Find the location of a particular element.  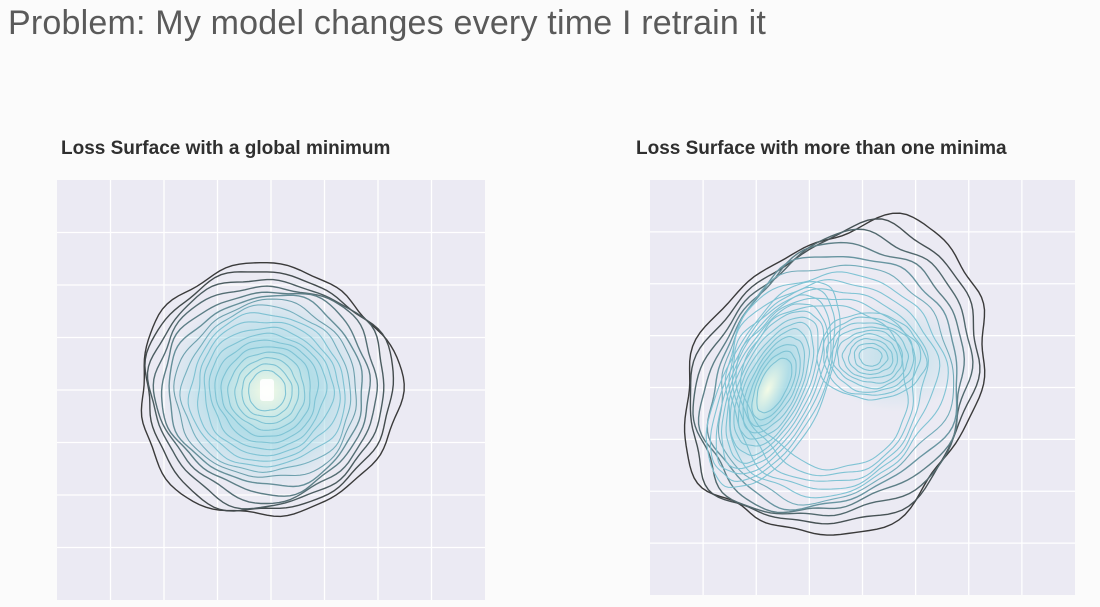

minimum-marker is located at coordinates (267, 390).